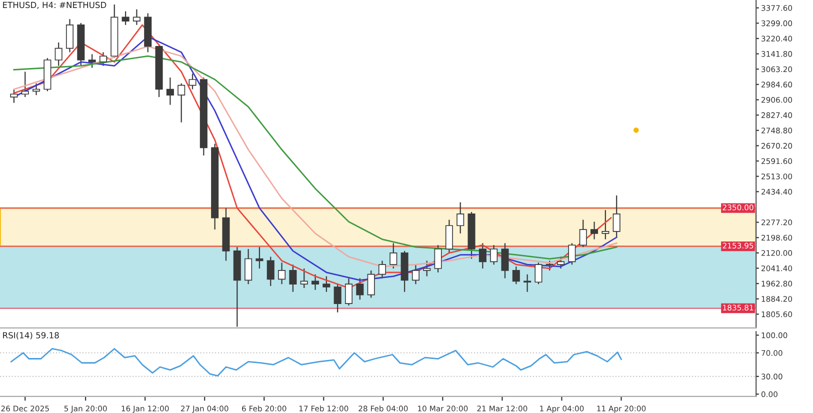  I want to click on line-series, so click(316, 362).